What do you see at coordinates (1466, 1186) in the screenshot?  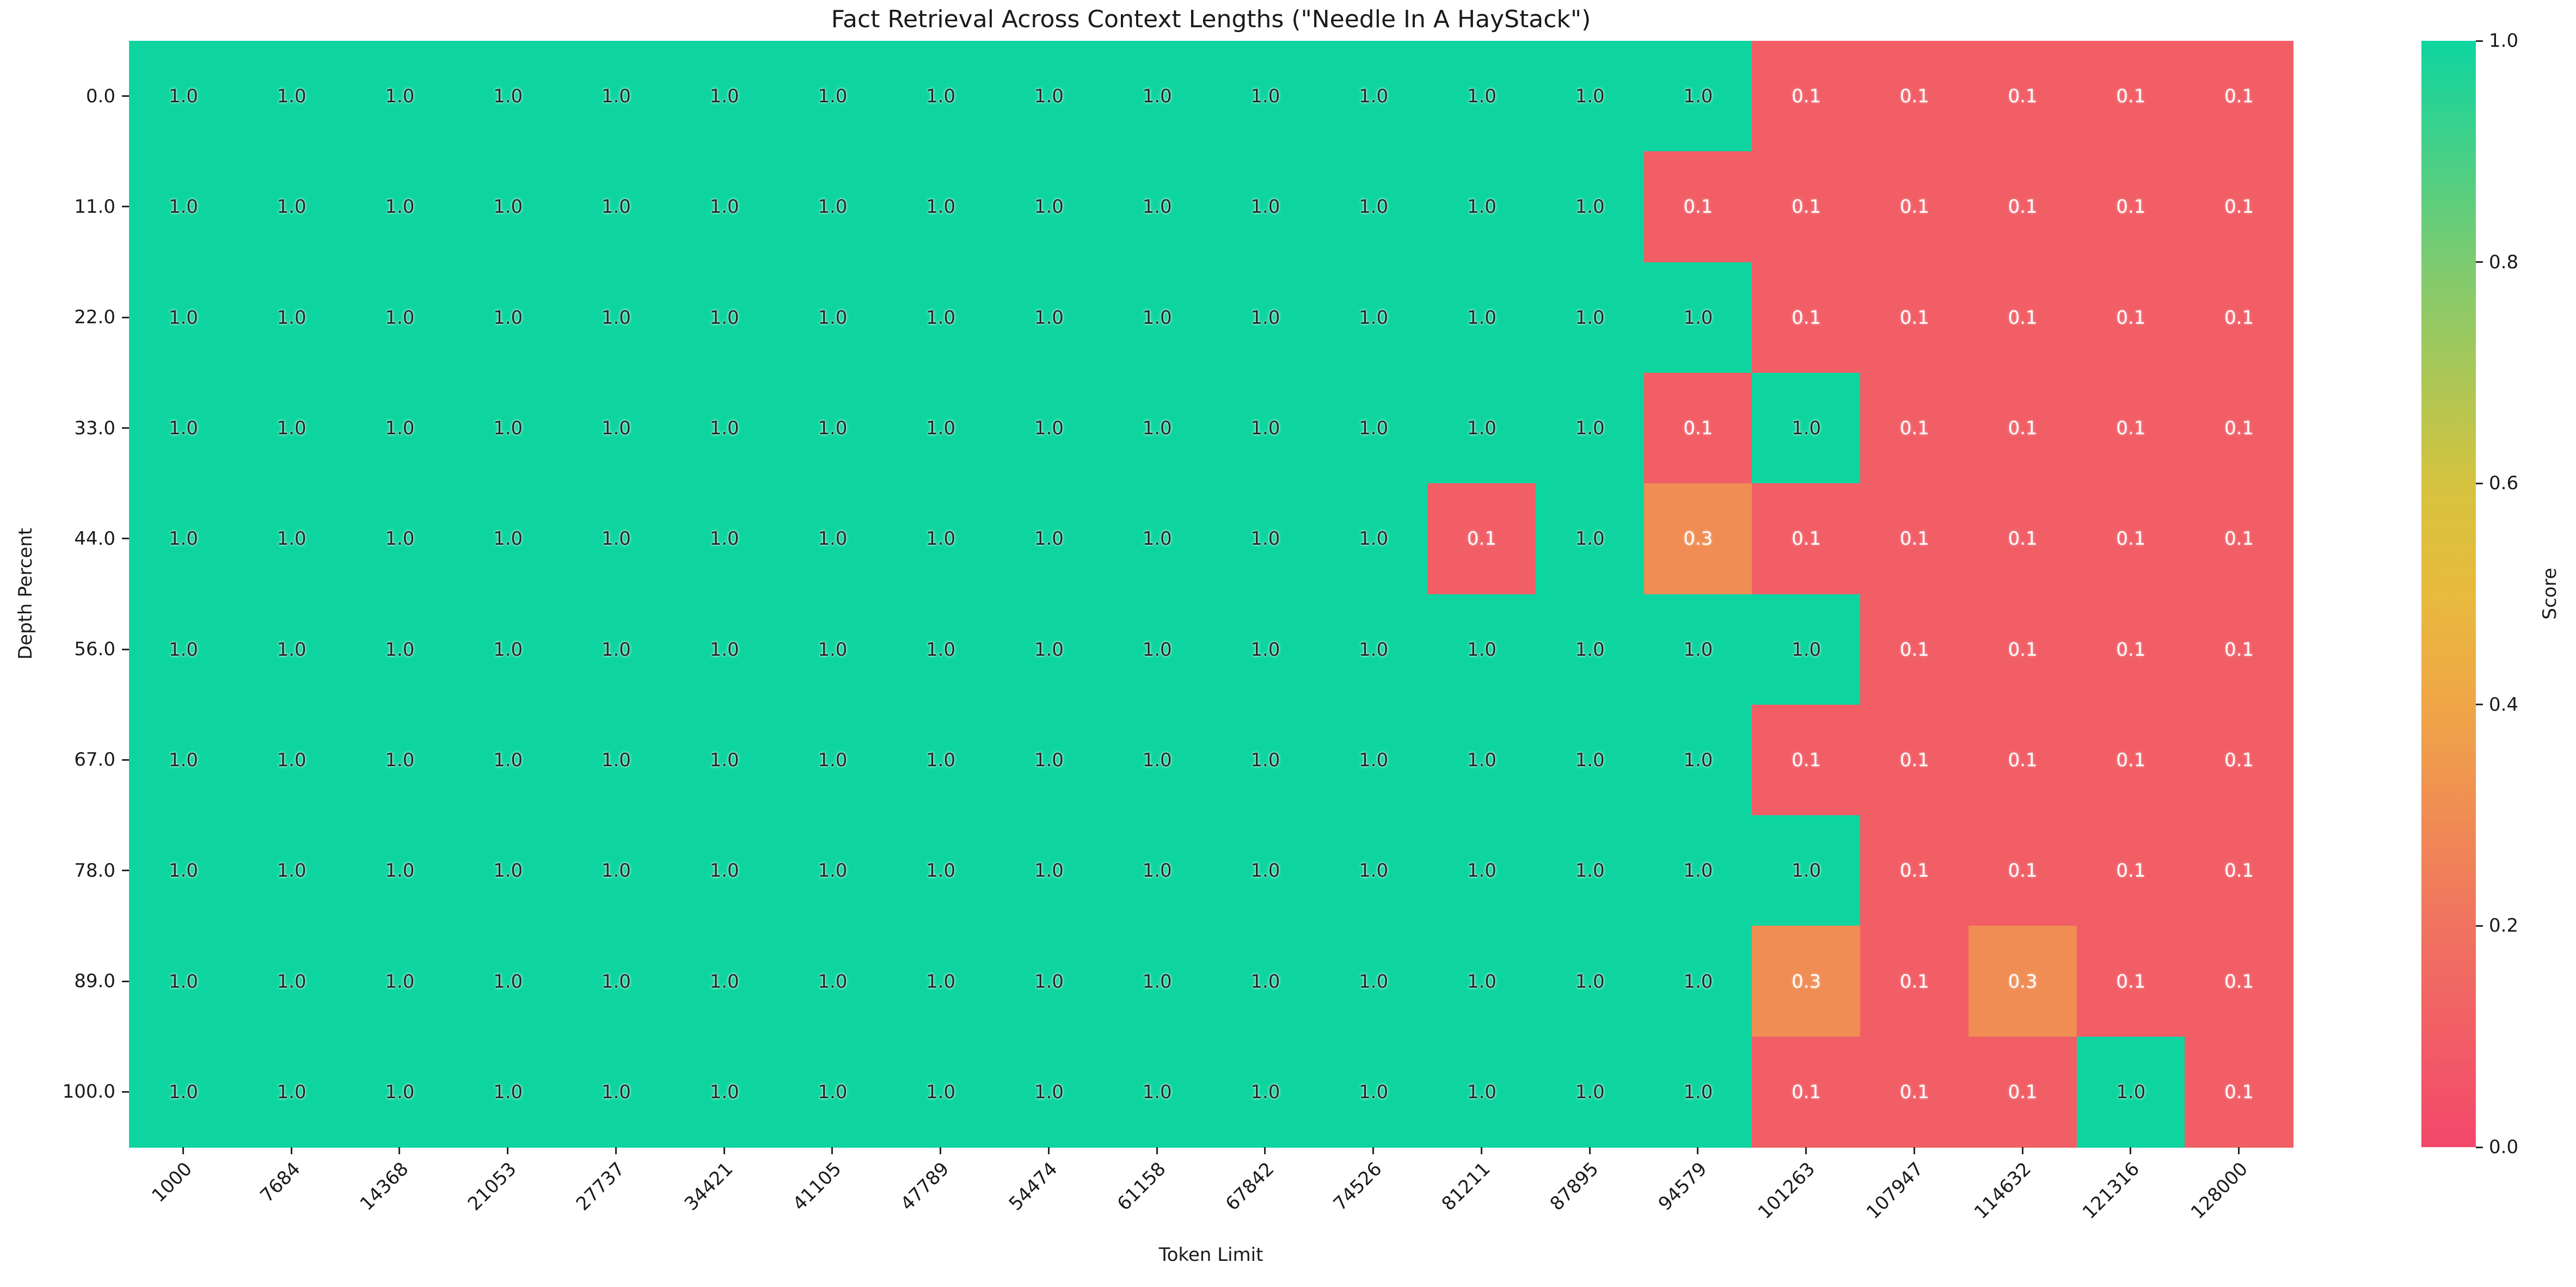 I see `x-tick-label-text: 81211` at bounding box center [1466, 1186].